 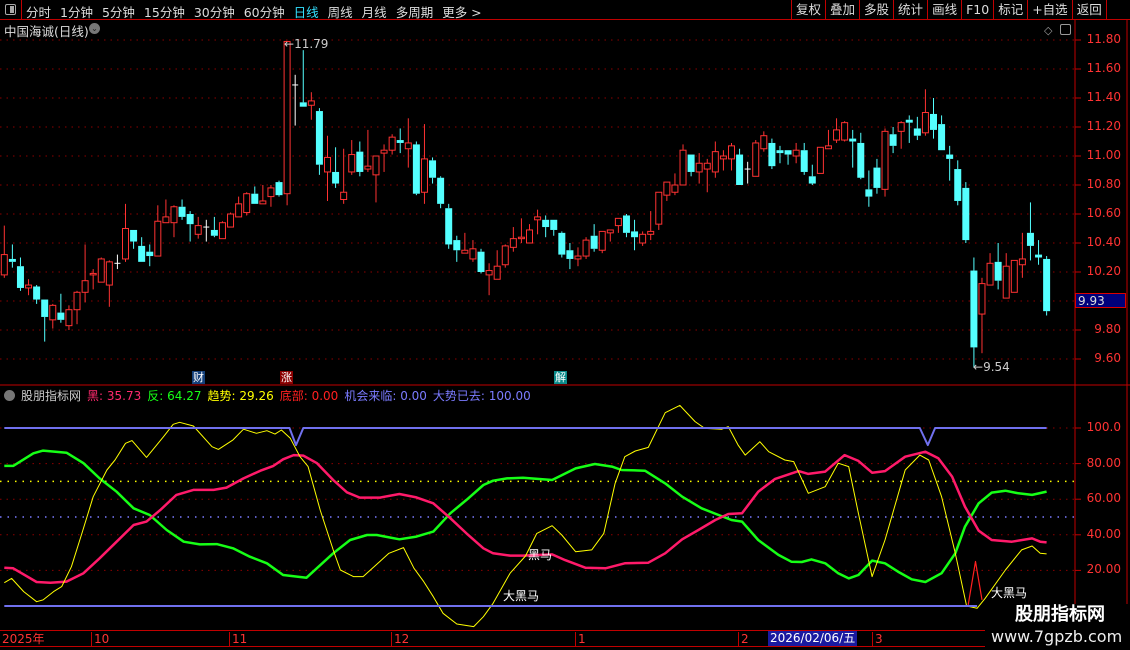 I want to click on watermark-name: 股朋指标网, so click(x=1060, y=614).